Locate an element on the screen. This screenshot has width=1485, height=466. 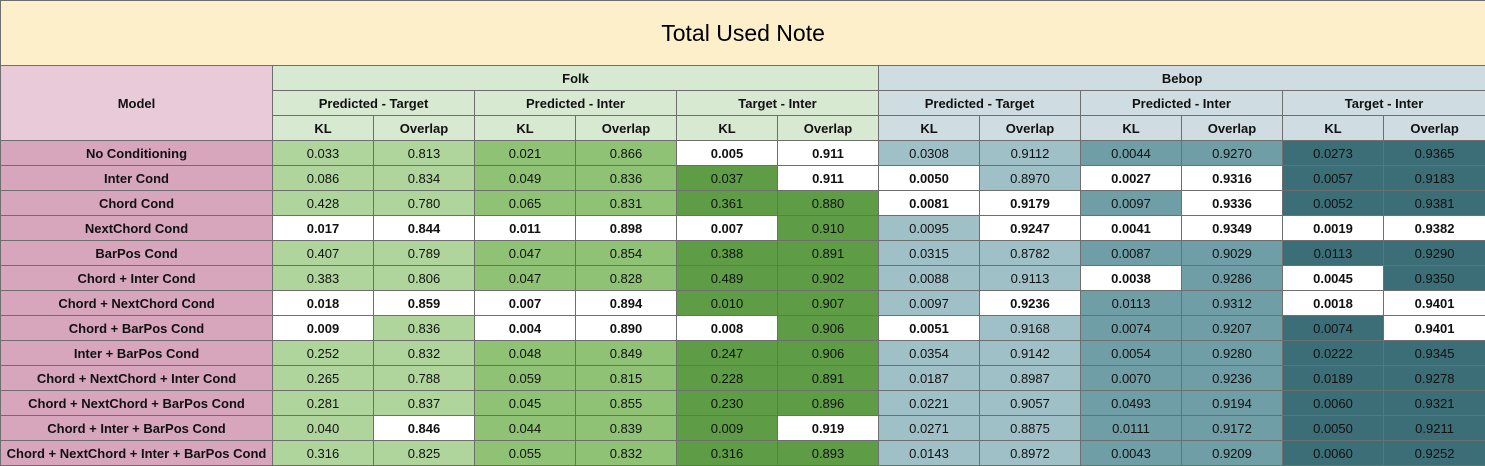
value-cell: 0.281 is located at coordinates (323, 403).